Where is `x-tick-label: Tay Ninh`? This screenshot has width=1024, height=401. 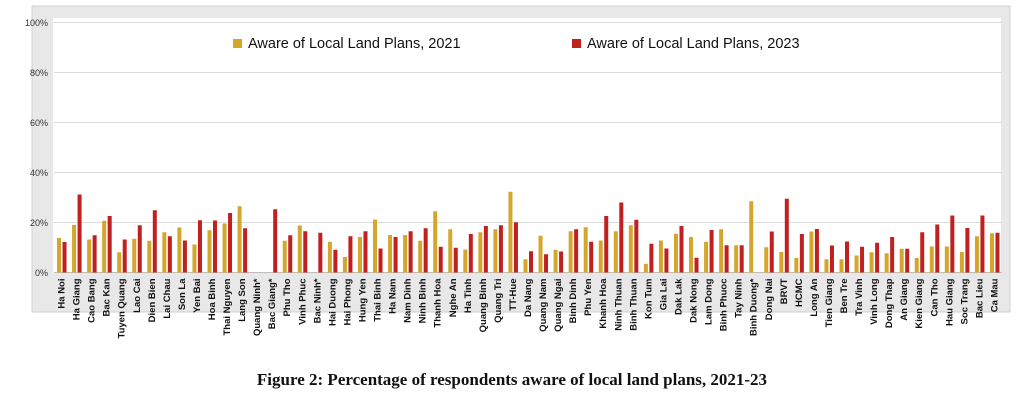
x-tick-label: Tay Ninh is located at coordinates (739, 298).